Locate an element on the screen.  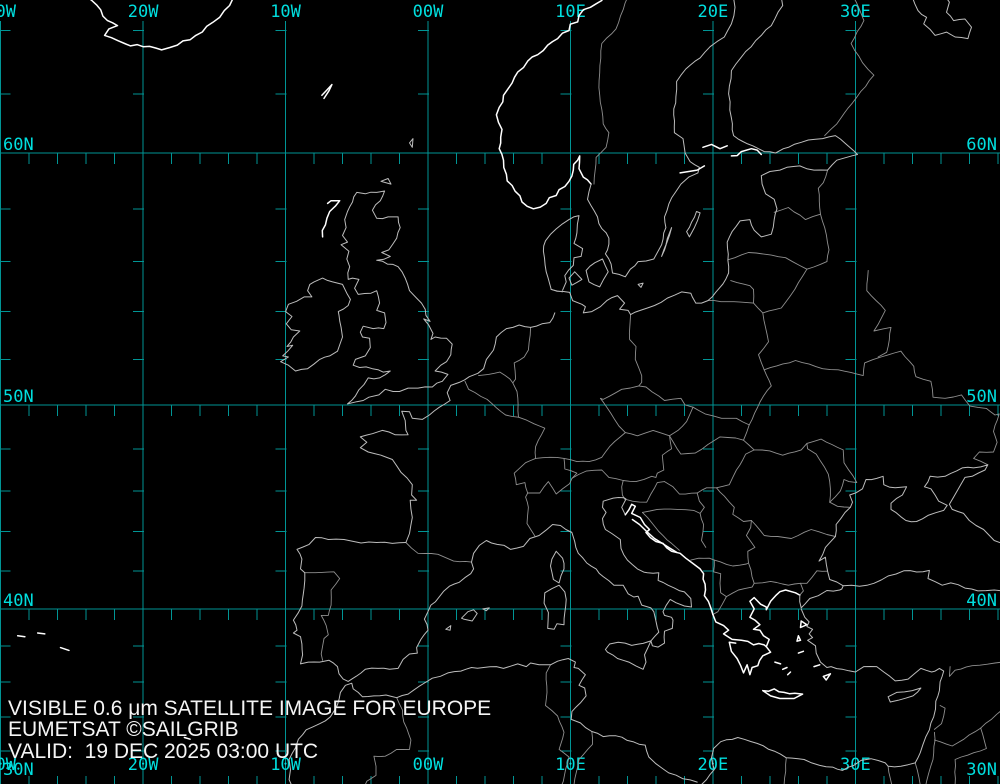
graticule-label-top-20W: 20W is located at coordinates (143, 12).